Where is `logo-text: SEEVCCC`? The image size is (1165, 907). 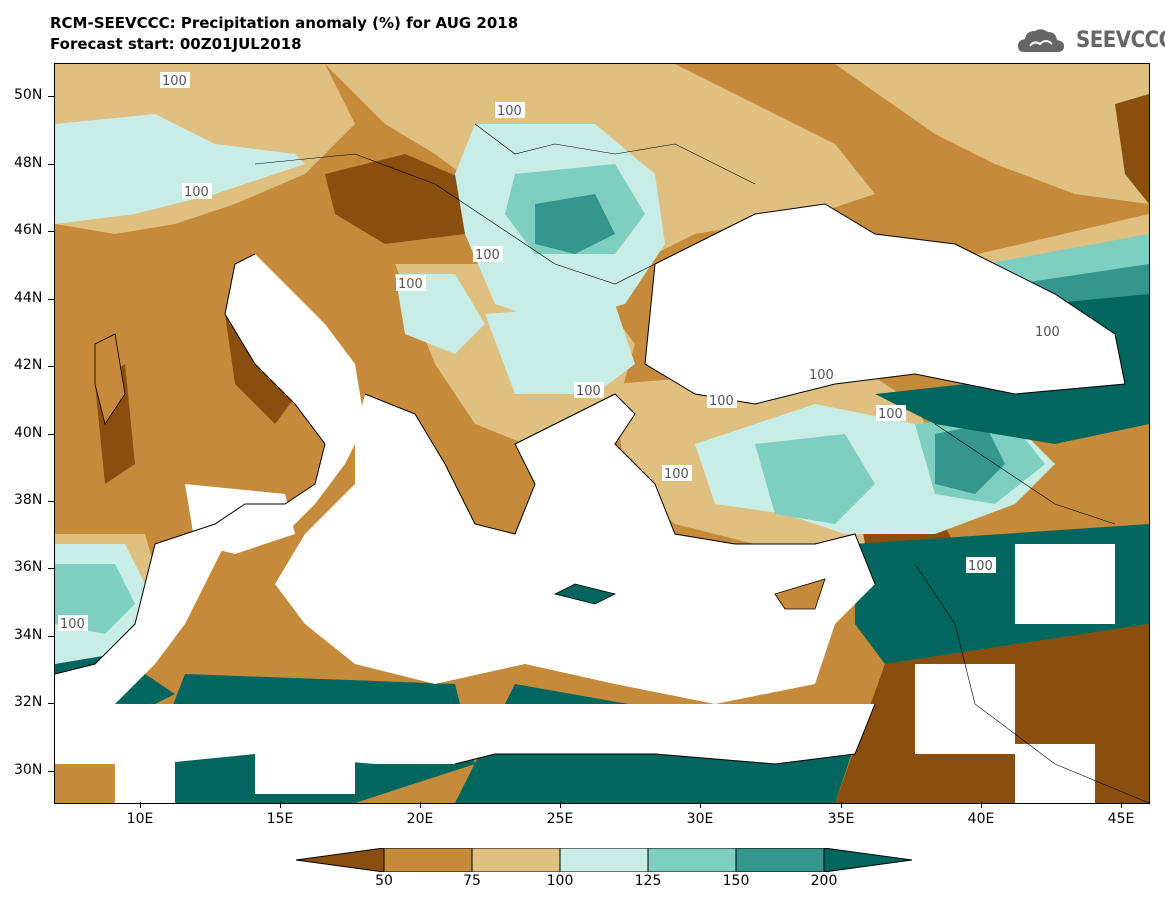 logo-text: SEEVCCC is located at coordinates (1120, 40).